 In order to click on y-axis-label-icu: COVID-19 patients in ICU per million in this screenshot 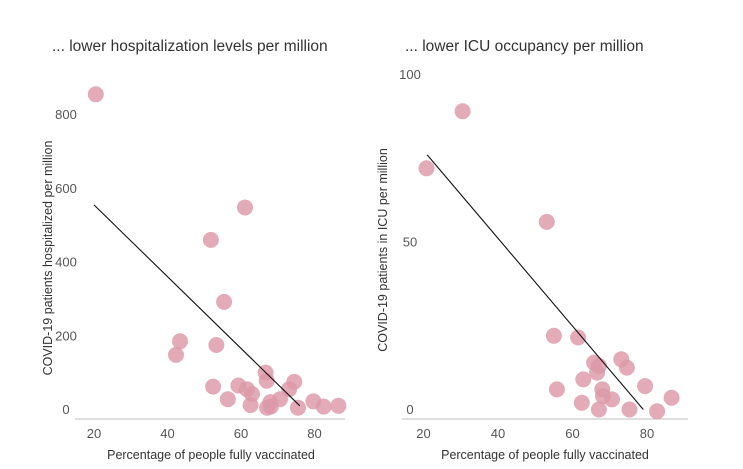, I will do `click(383, 250)`.